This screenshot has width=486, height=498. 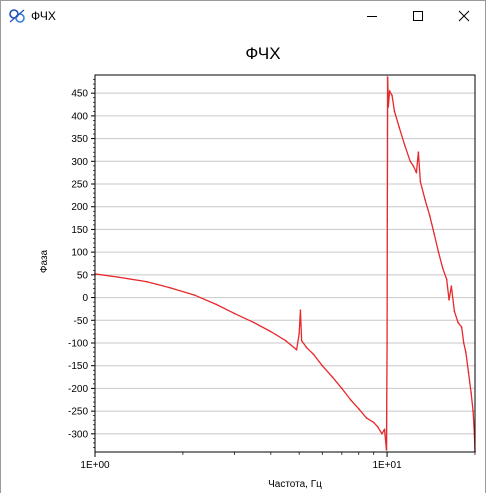 I want to click on y-tick-label: 0, so click(x=85, y=298).